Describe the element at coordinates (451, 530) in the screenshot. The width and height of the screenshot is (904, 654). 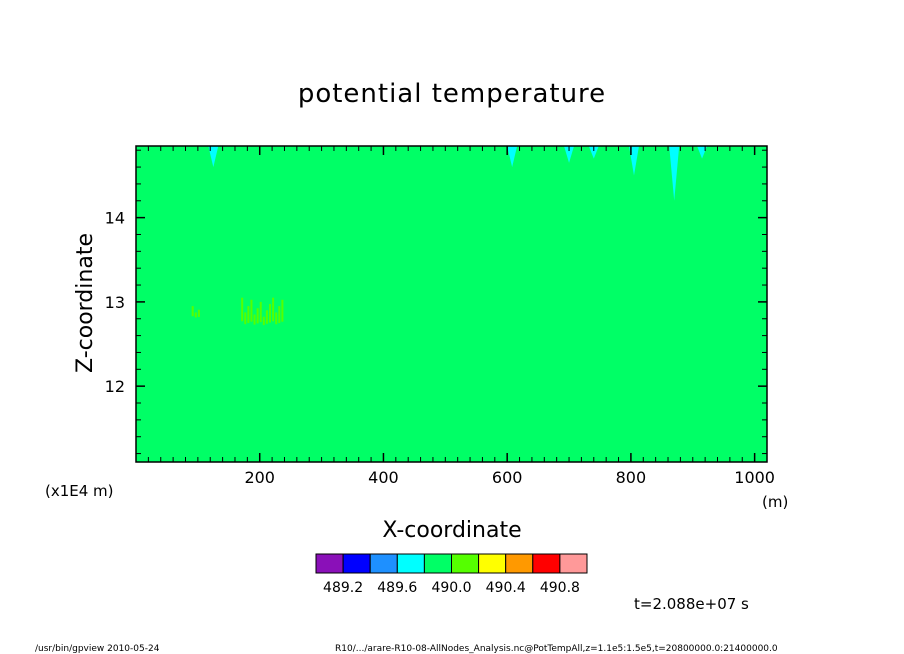
I see `x-axis-label: X-coordinate` at that location.